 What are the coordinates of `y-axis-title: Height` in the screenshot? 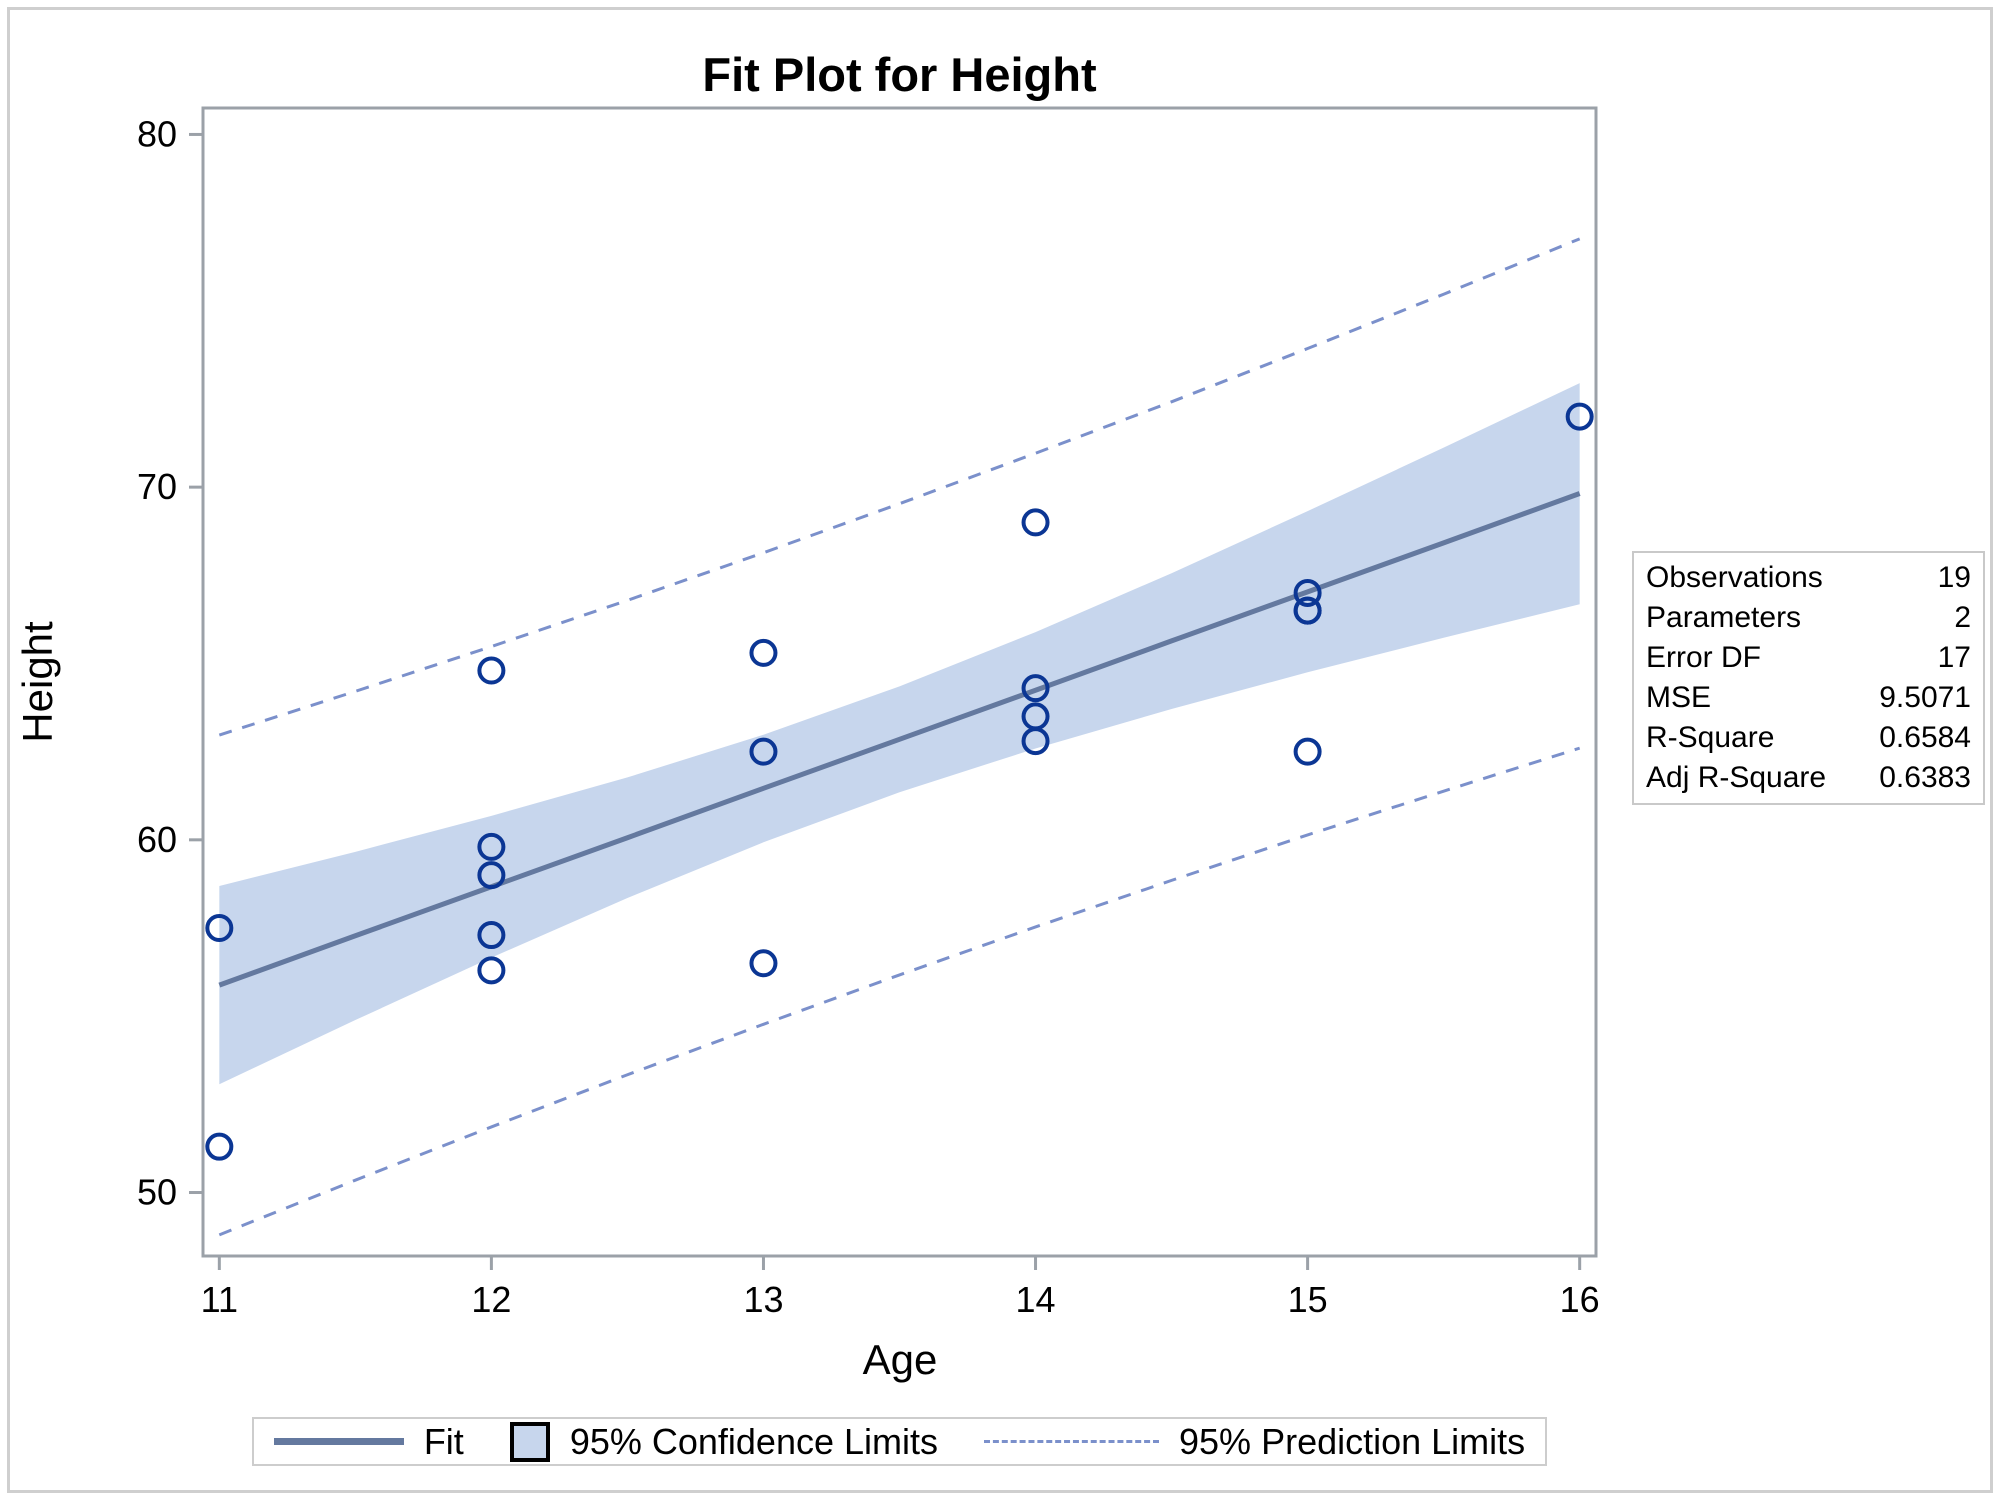 It's located at (37, 682).